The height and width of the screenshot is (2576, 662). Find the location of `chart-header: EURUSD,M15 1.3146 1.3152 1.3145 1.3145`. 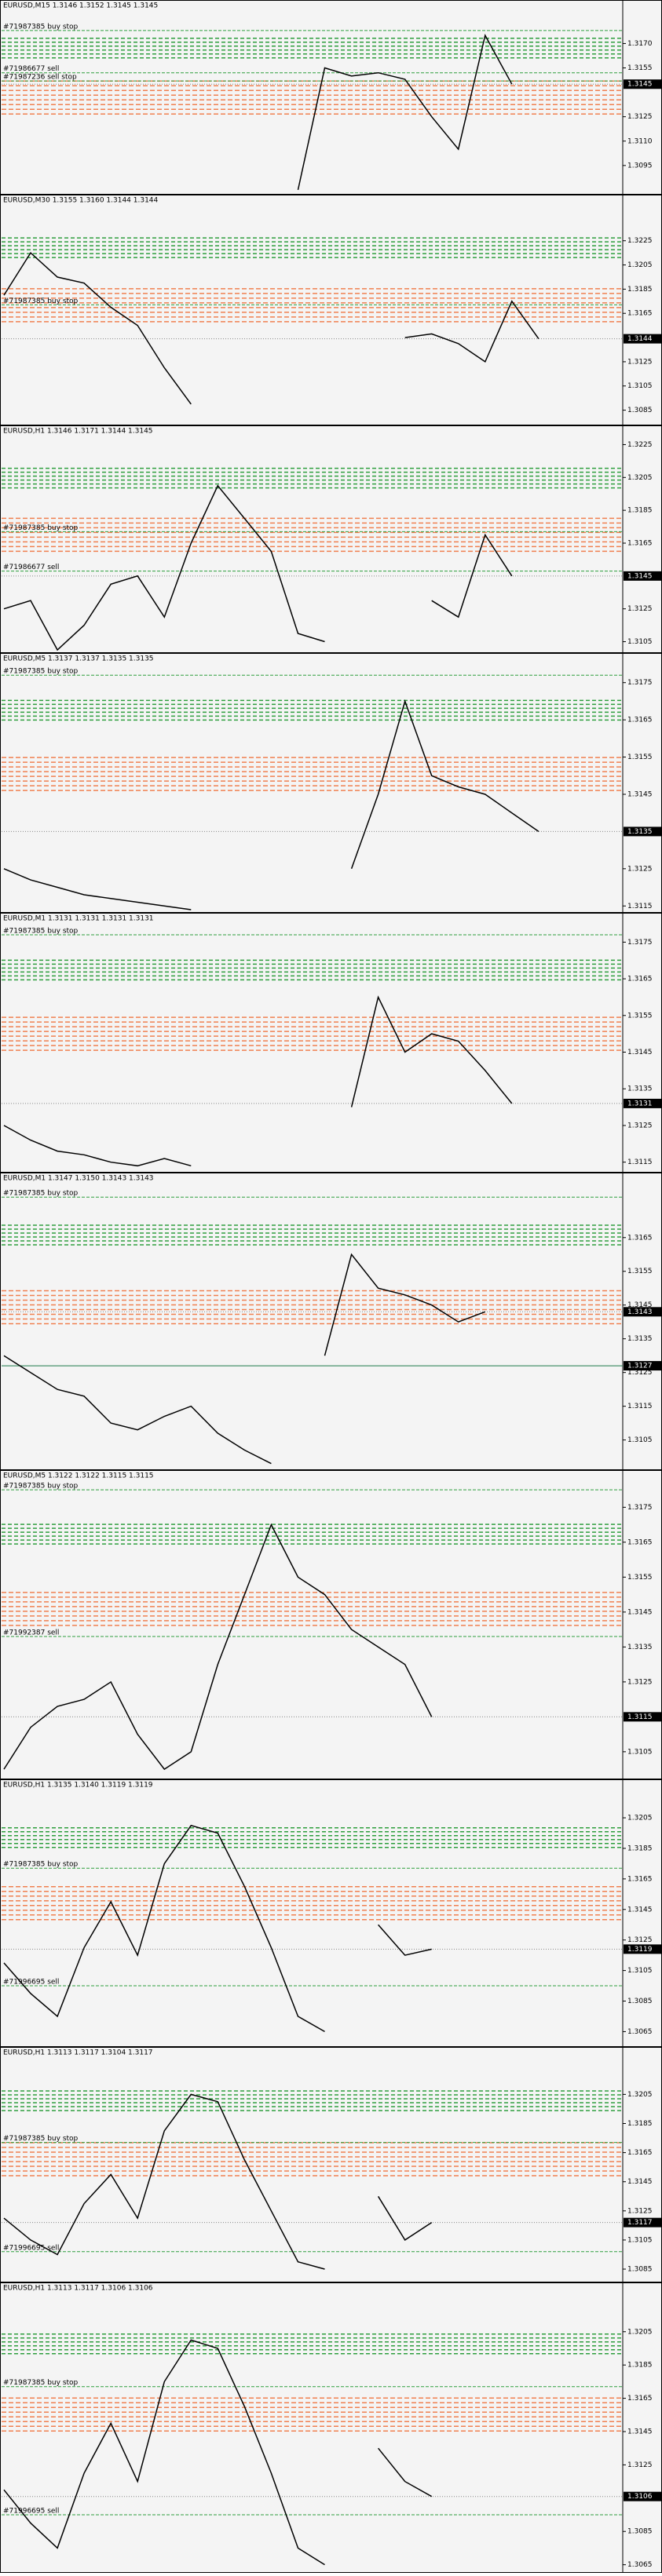

chart-header: EURUSD,M15 1.3146 1.3152 1.3145 1.3145 is located at coordinates (80, 6).